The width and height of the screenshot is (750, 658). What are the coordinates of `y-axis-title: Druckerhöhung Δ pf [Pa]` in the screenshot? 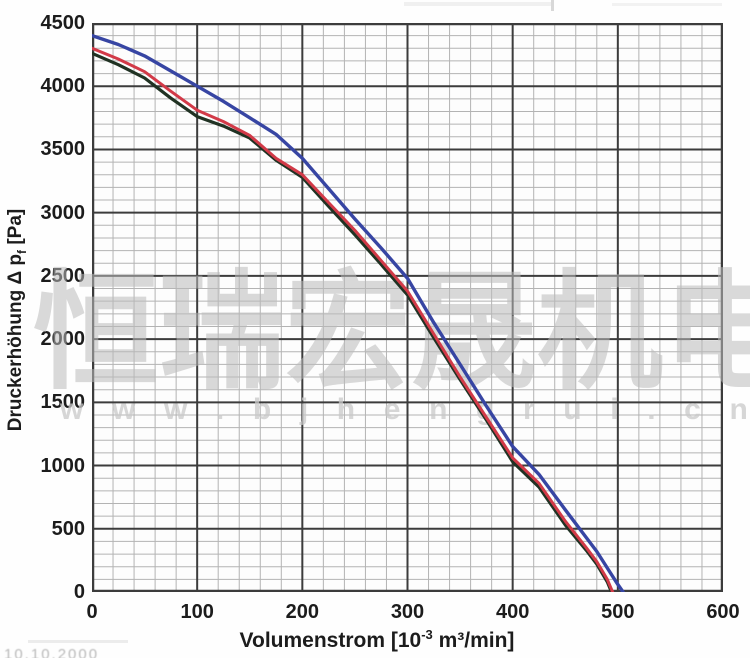 It's located at (18, 320).